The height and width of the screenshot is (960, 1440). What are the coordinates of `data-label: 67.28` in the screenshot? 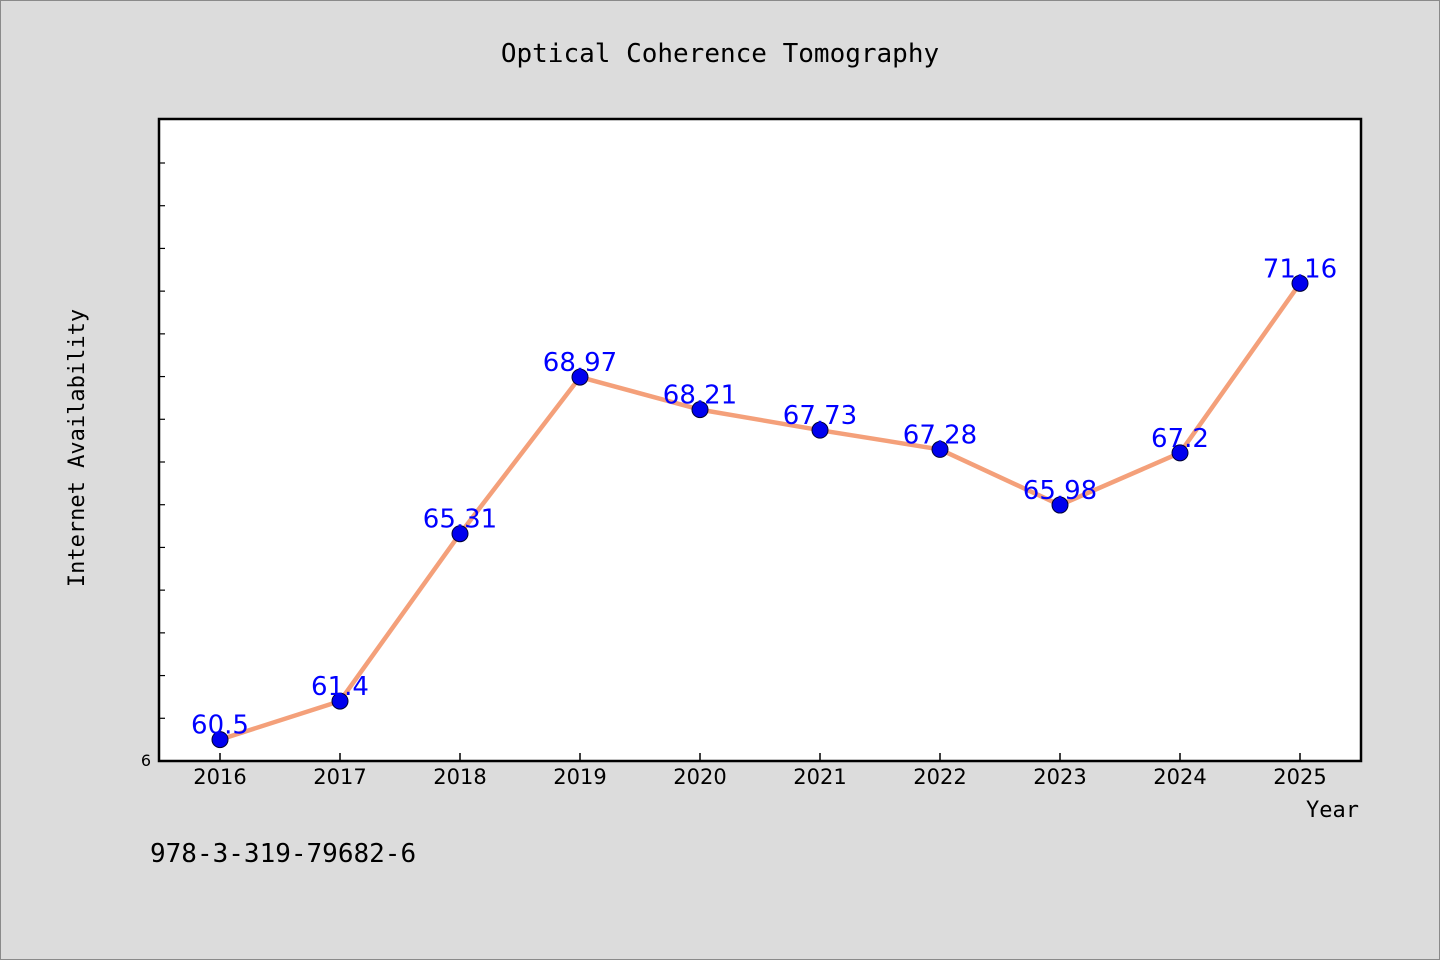 It's located at (940, 435).